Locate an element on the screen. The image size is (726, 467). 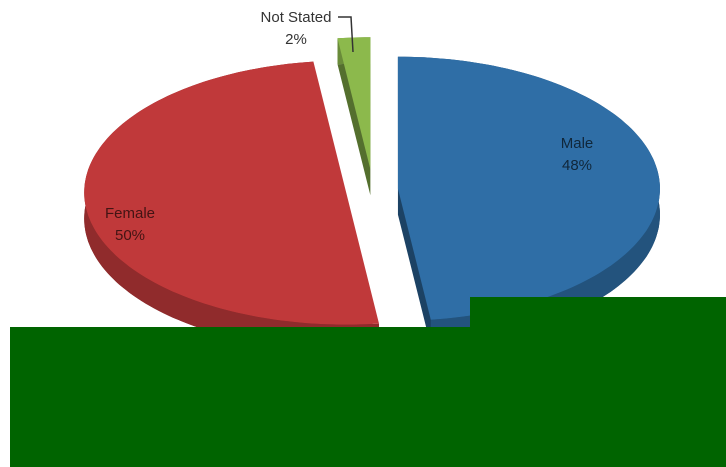
slice-value-label: 48% is located at coordinates (577, 165).